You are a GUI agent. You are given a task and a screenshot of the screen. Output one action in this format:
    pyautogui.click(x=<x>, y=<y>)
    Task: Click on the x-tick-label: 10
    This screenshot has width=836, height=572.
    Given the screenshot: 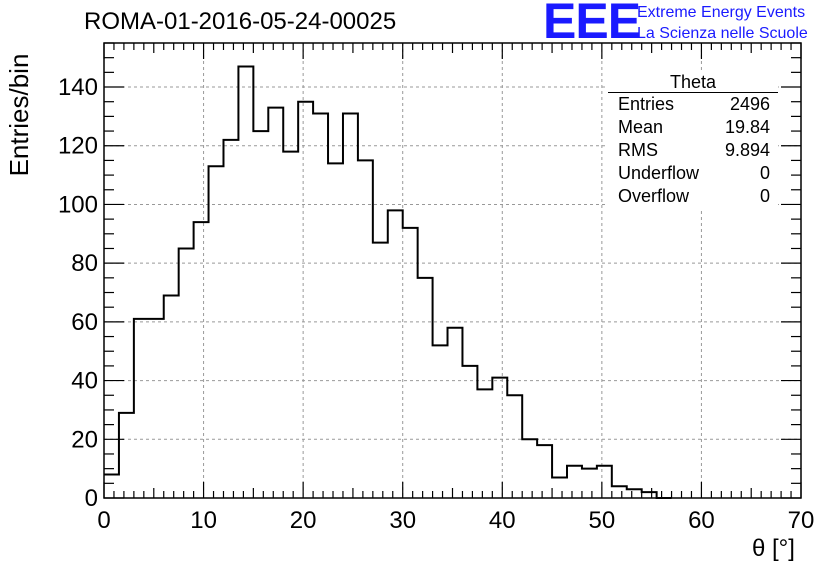 What is the action you would take?
    pyautogui.click(x=203, y=520)
    